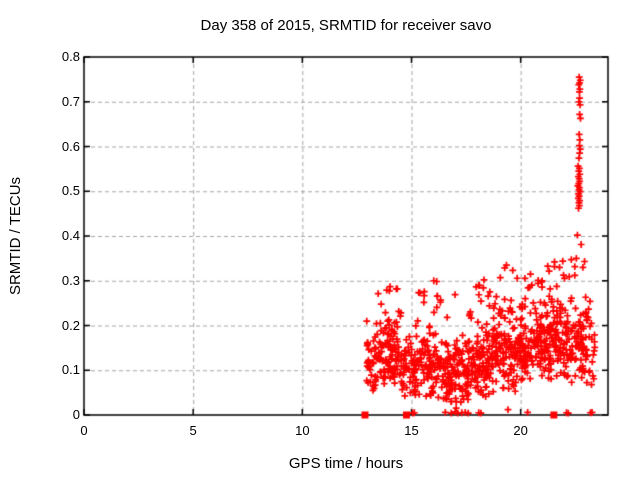 This screenshot has width=640, height=480. What do you see at coordinates (70, 370) in the screenshot?
I see `y-tick-label: 0.1` at bounding box center [70, 370].